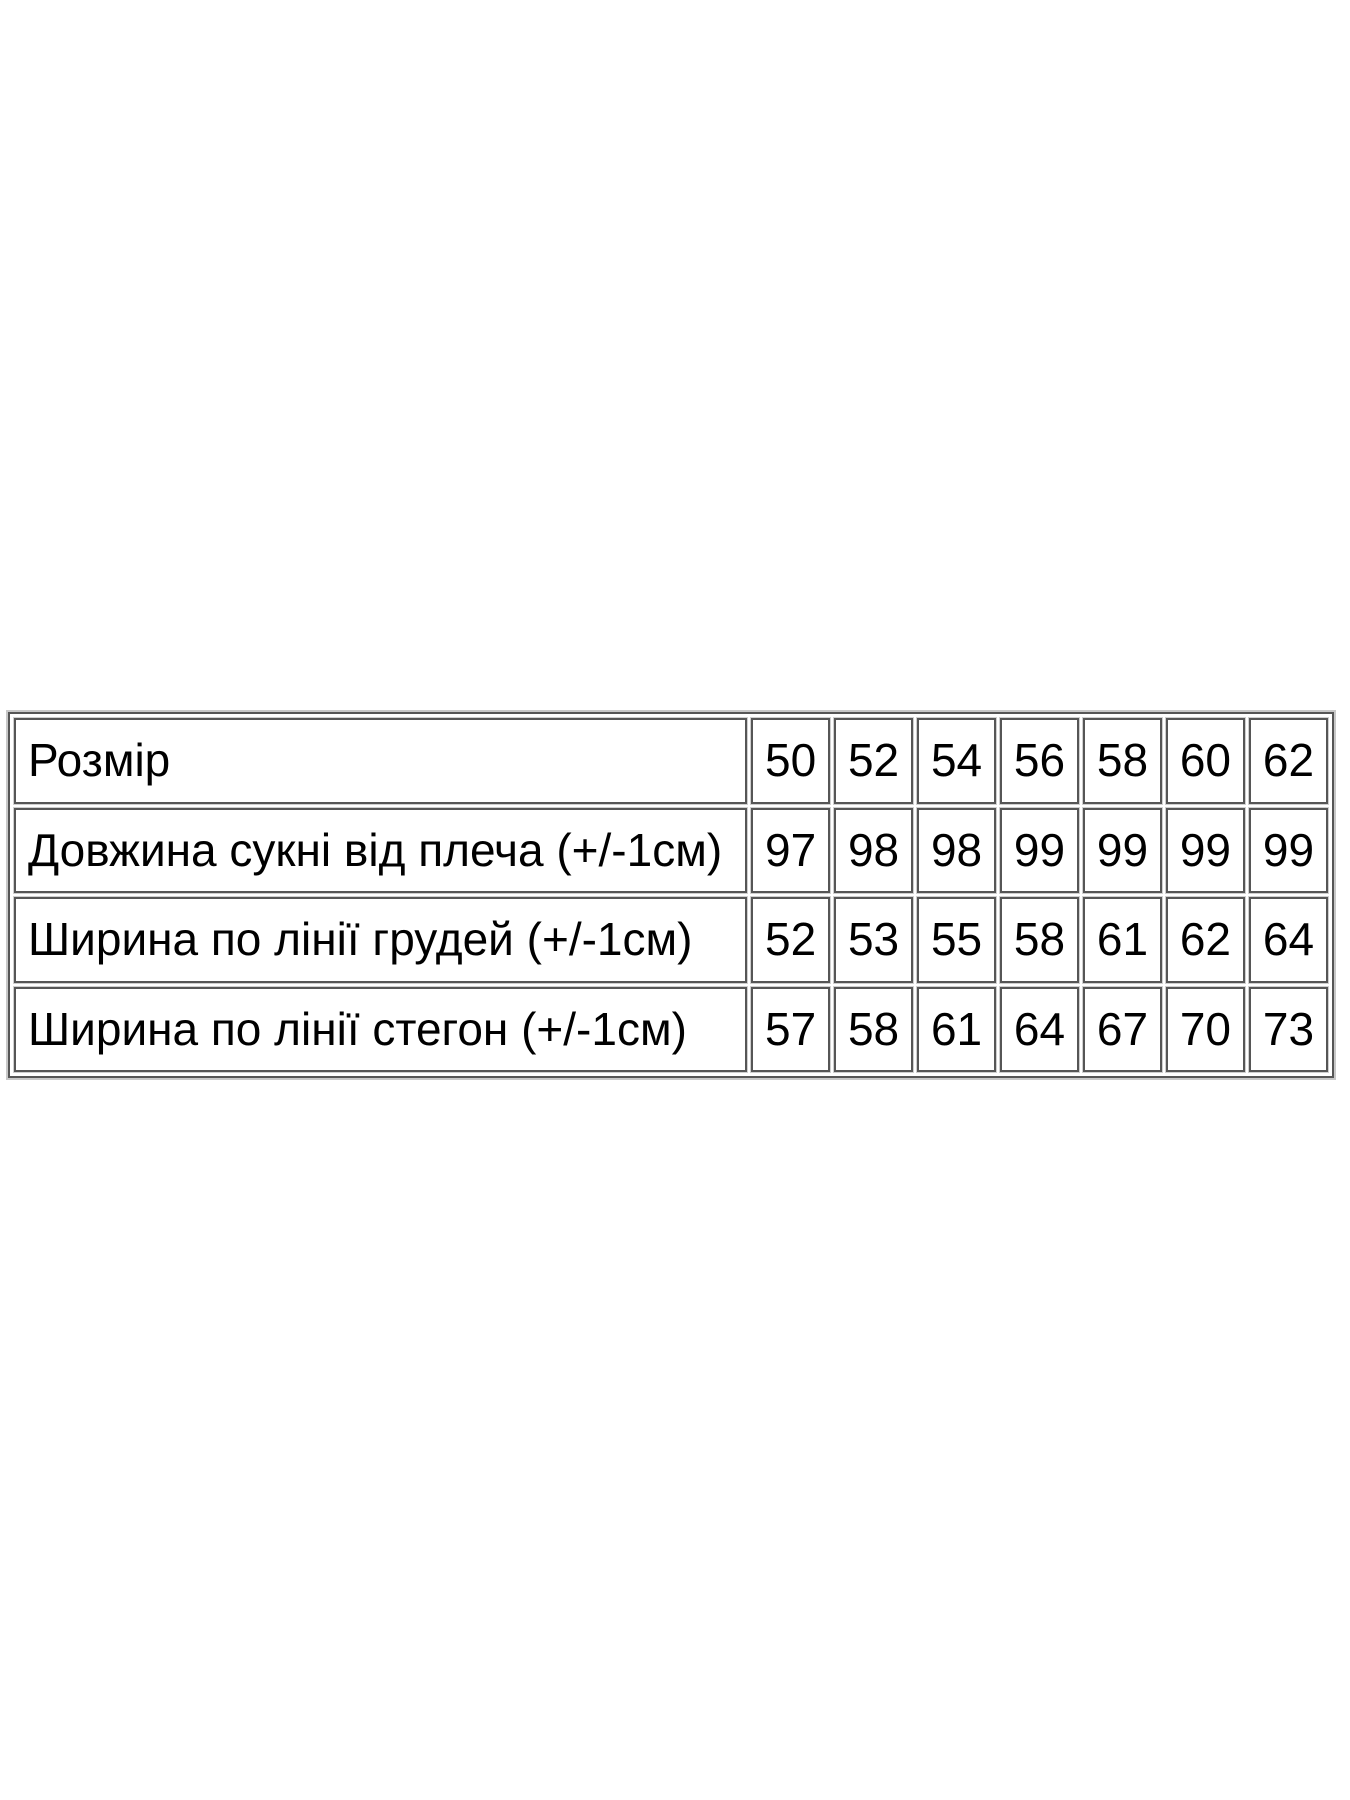  I want to click on value-cell: 50, so click(791, 761).